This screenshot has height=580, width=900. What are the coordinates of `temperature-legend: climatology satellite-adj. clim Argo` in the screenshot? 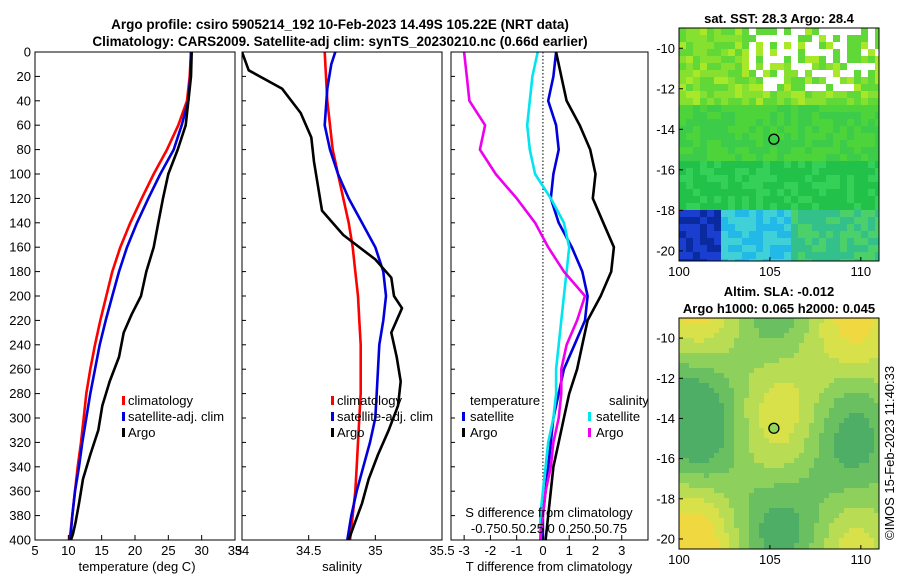 It's located at (173, 416).